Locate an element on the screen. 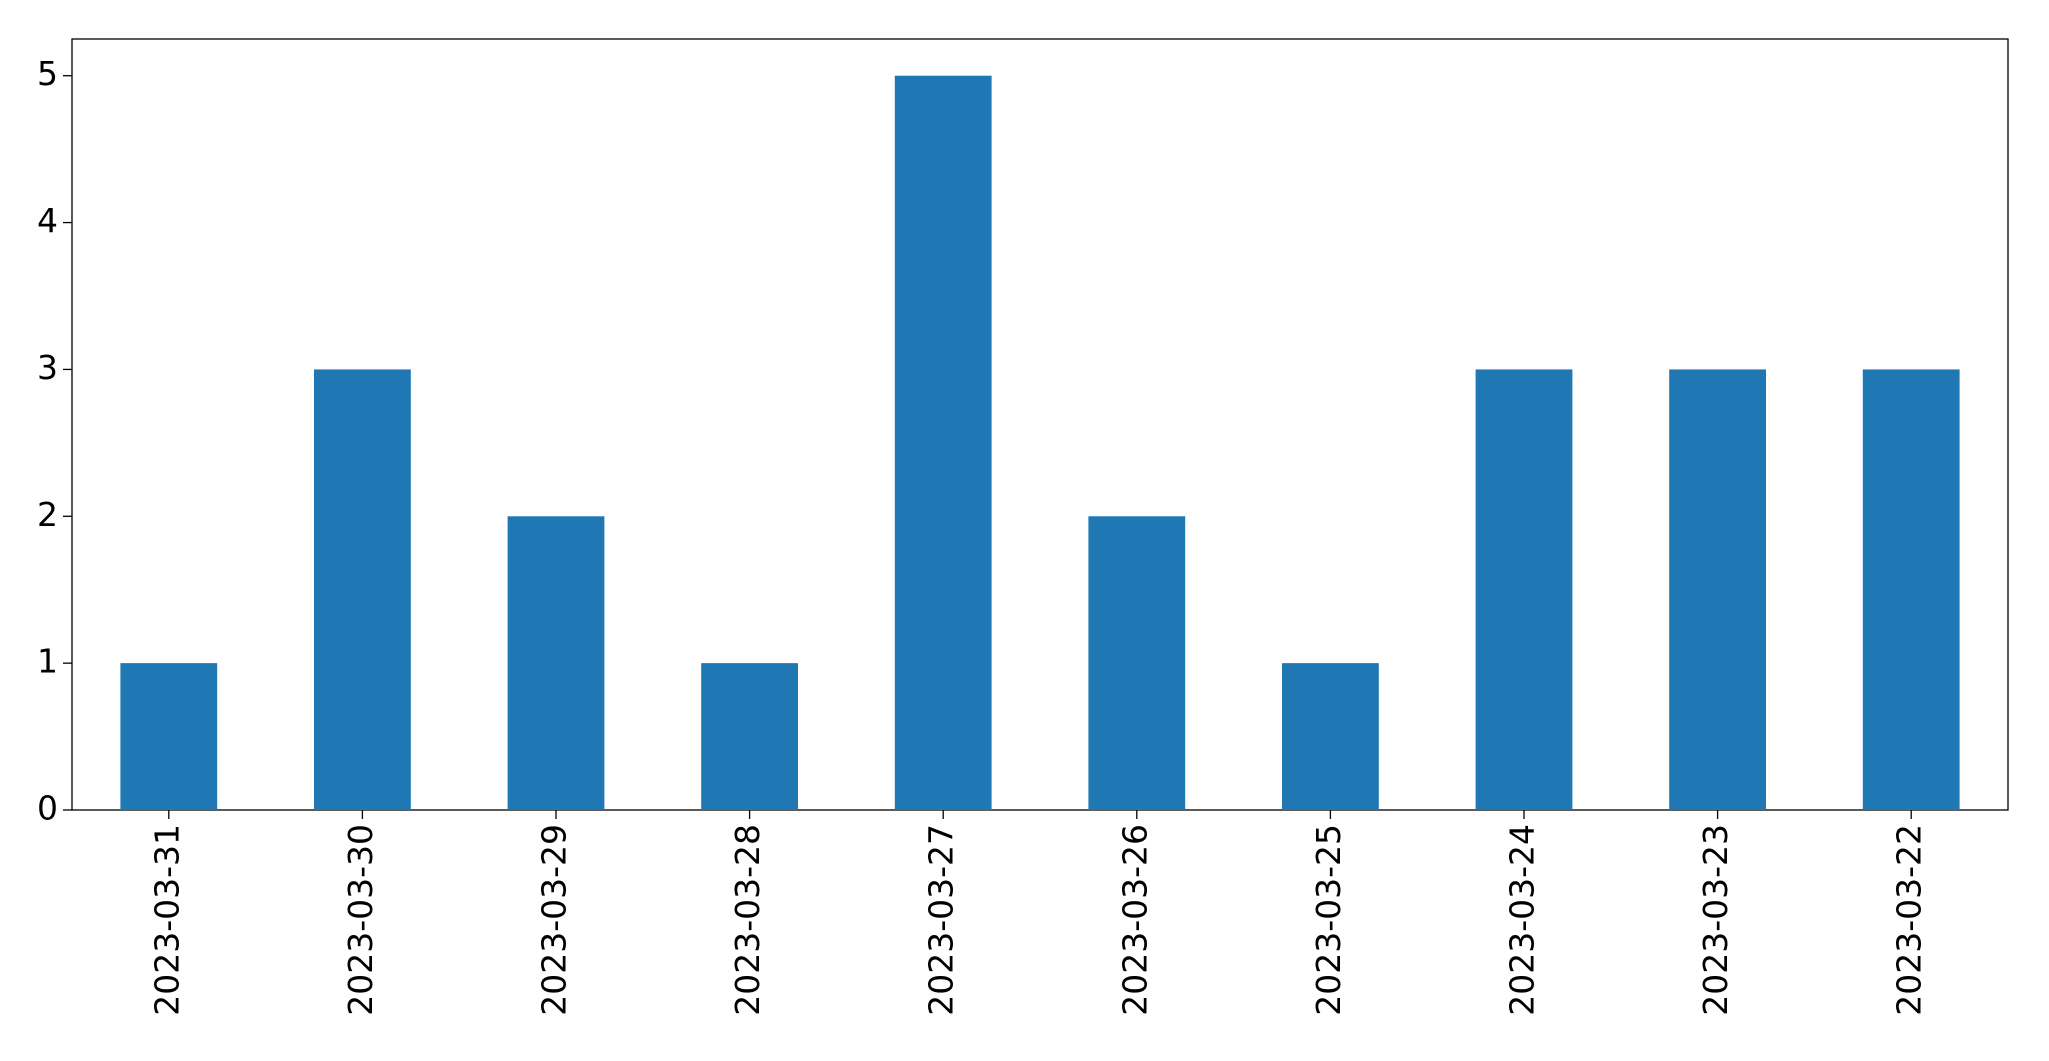 The width and height of the screenshot is (2049, 1061). y-tick-label: 1 is located at coordinates (47, 661).